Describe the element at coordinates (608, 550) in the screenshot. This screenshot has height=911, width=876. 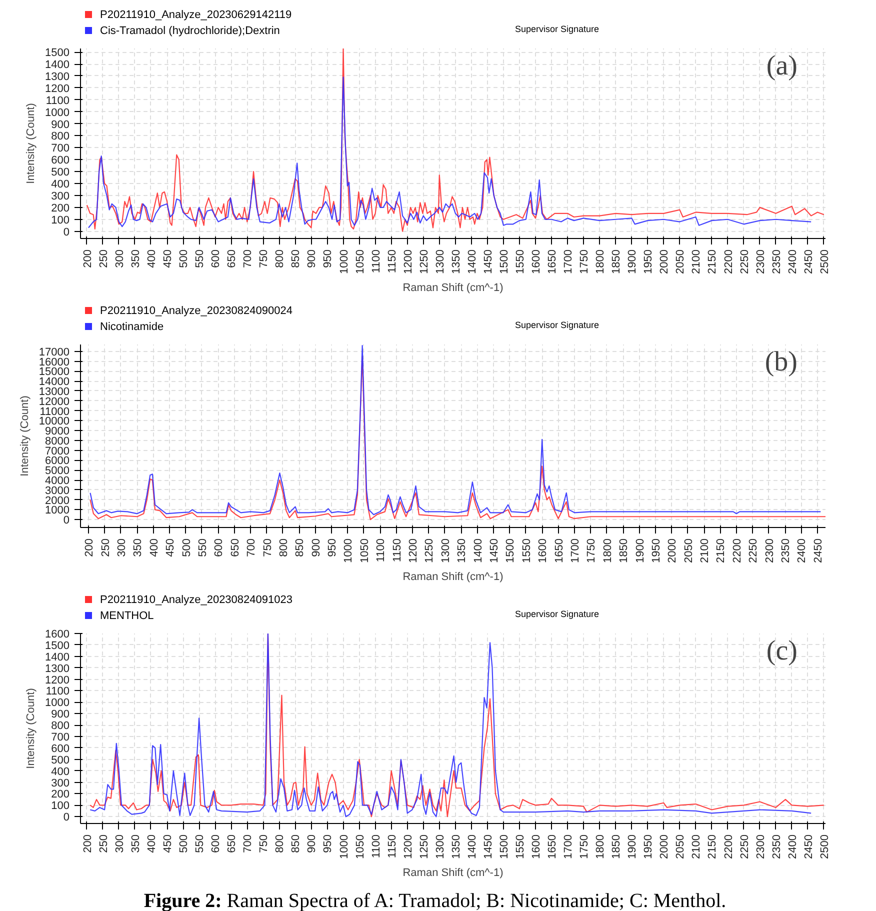
I see `x-tick-label: 1800` at that location.